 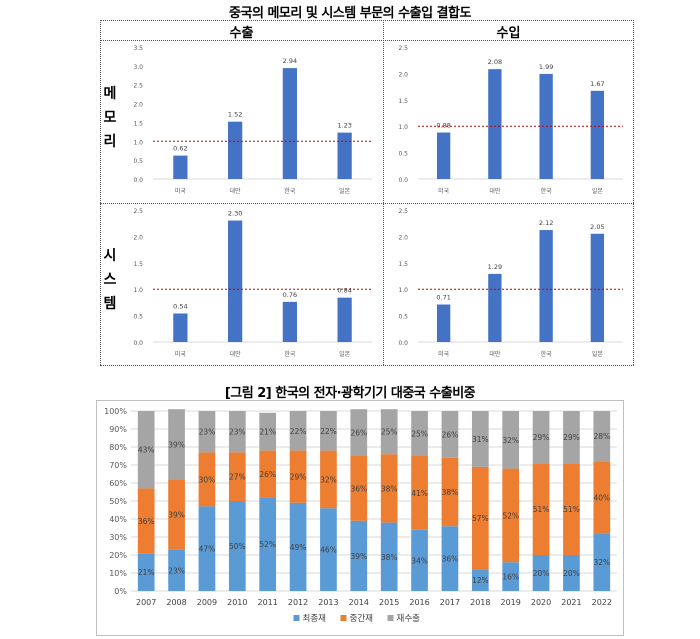 I want to click on x-tick-label: 2014, so click(x=359, y=602).